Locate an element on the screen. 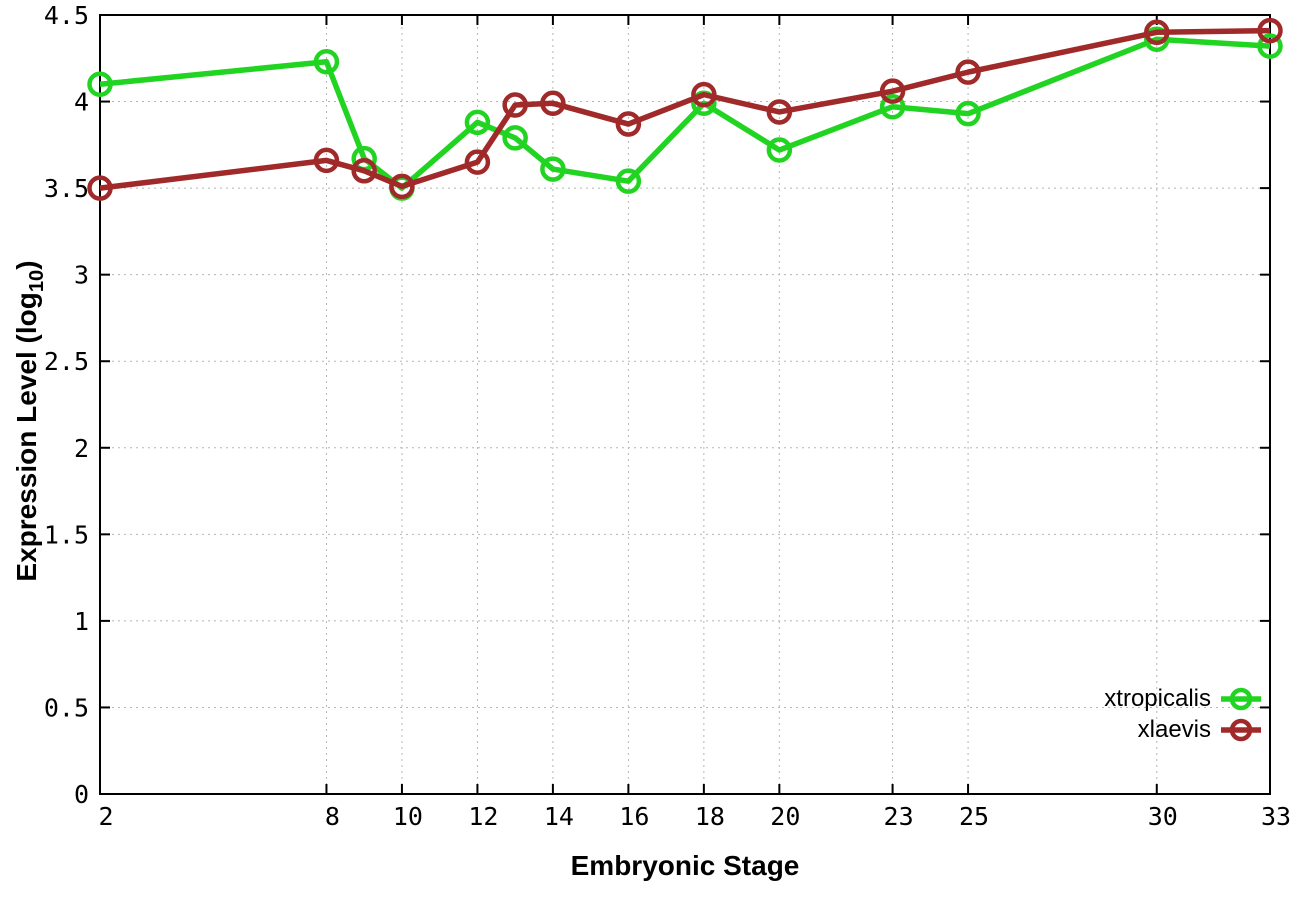  x-tick-label: 14 is located at coordinates (559, 816).